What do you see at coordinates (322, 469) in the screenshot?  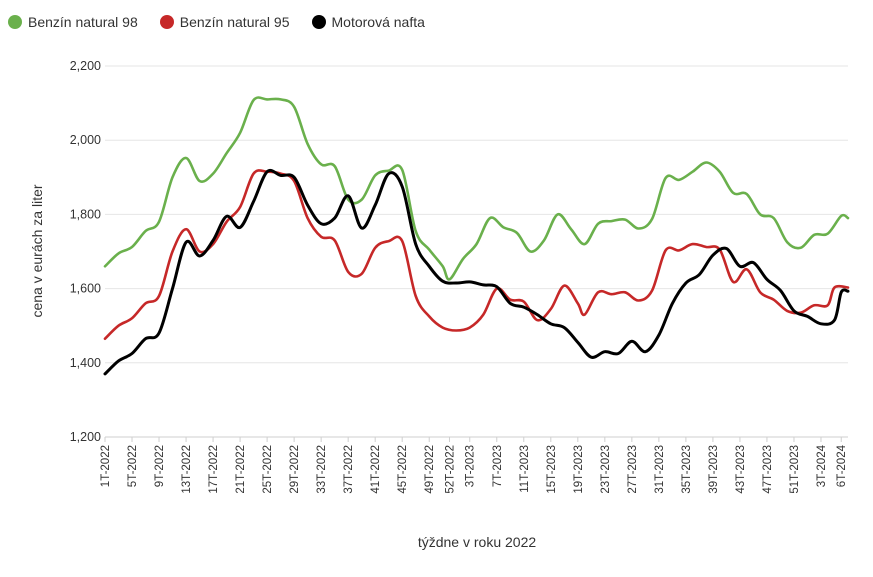 I see `x-tick-label: 33T-2022` at bounding box center [322, 469].